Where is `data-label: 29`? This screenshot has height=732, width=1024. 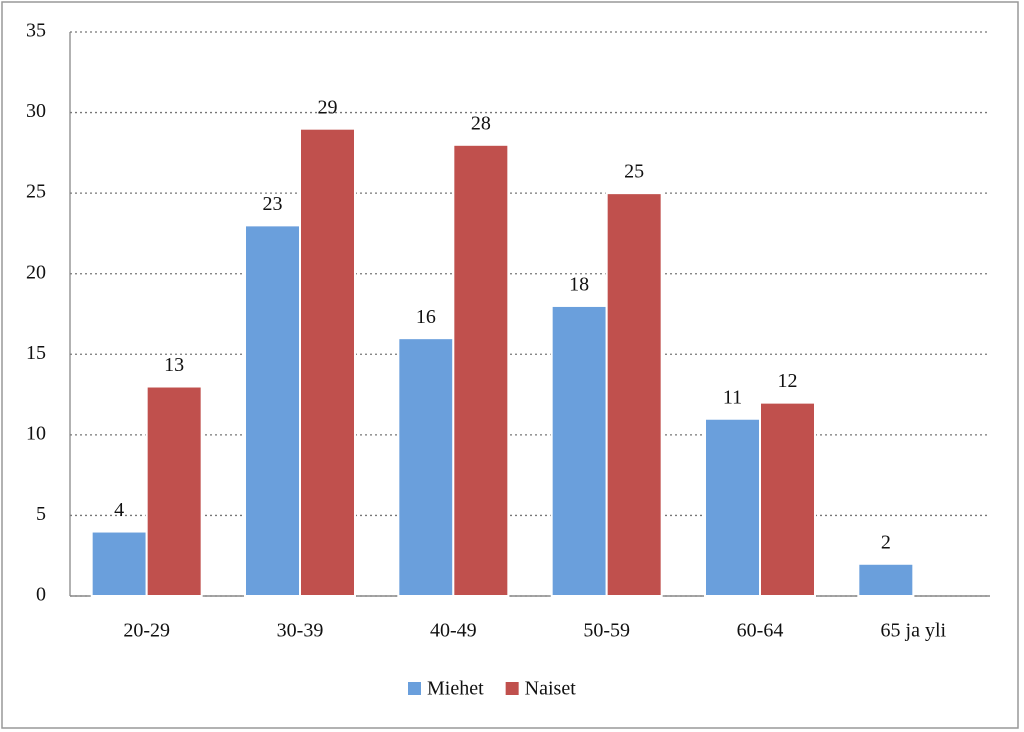 data-label: 29 is located at coordinates (328, 107).